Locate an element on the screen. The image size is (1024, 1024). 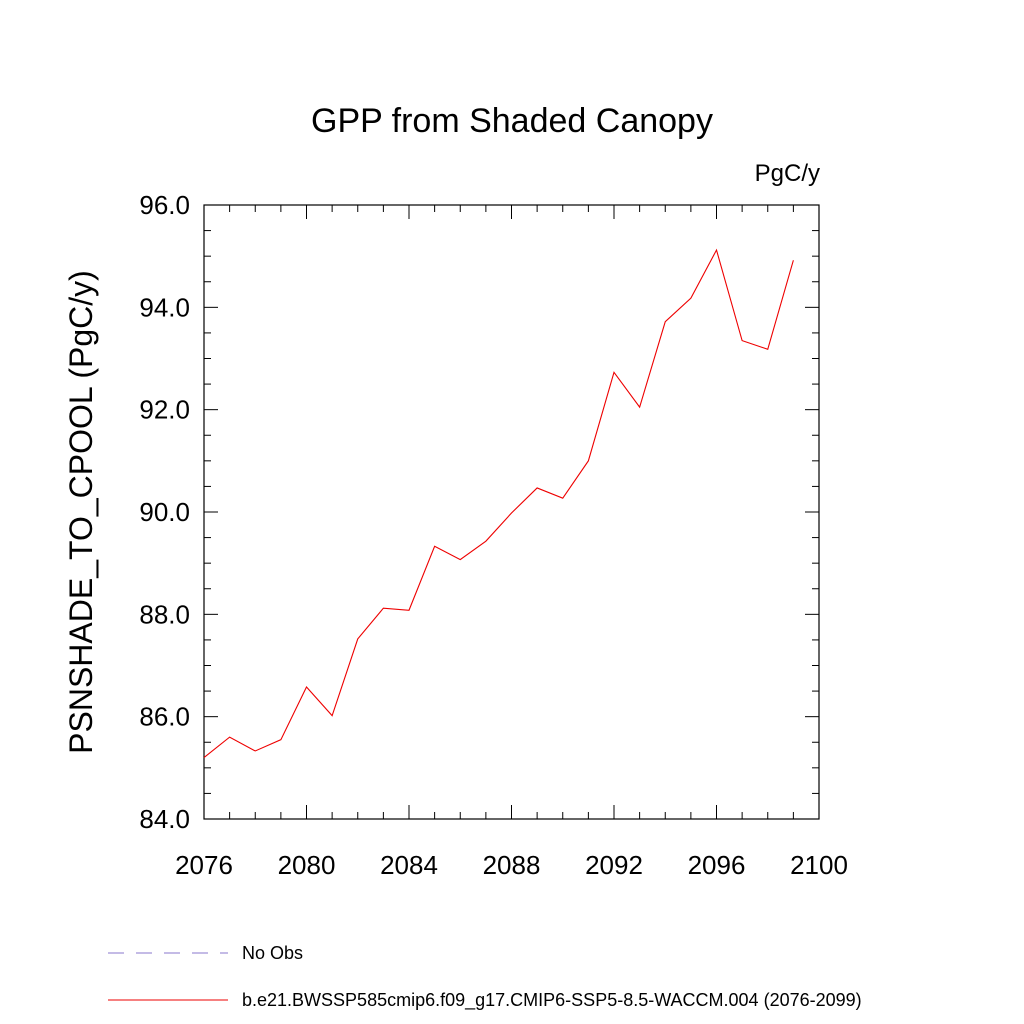
y-axis-label: PSNSHADE_TO_CPOOL (PgC/y) is located at coordinates (81, 512).